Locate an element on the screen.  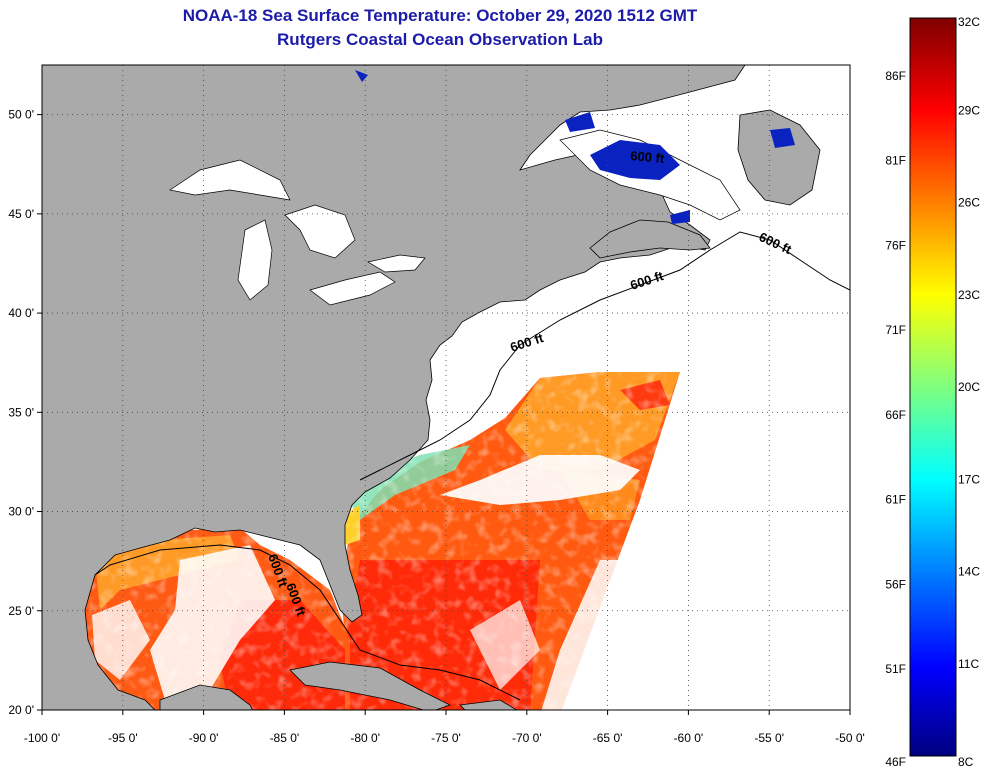
lat-tick-label: 35 0' is located at coordinates (21, 412).